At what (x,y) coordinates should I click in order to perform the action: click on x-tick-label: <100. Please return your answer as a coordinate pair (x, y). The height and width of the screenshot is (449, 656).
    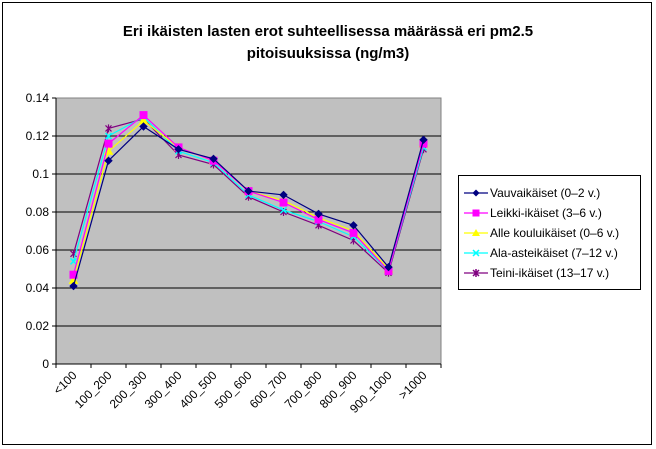
    Looking at the image, I should click on (65, 382).